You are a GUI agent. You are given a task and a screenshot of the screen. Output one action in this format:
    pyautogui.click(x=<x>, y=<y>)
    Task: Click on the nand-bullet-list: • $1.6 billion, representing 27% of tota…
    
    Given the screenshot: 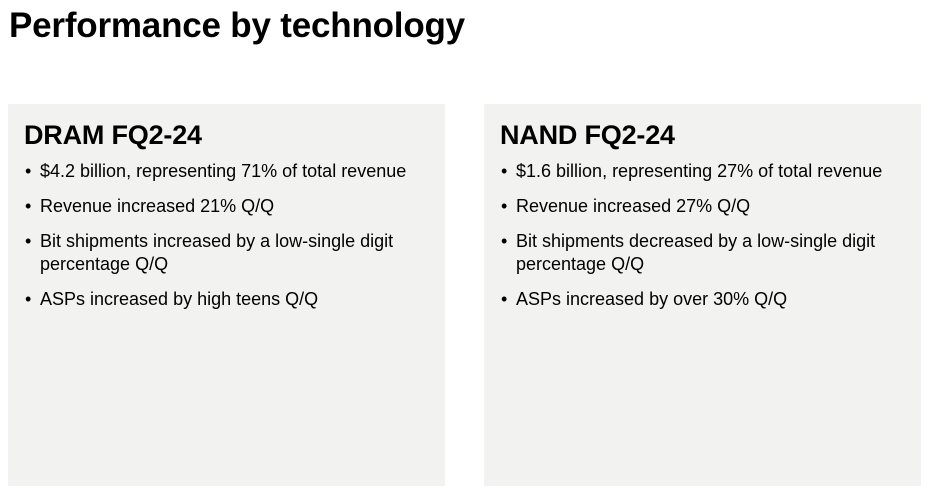 What is the action you would take?
    pyautogui.click(x=702, y=235)
    